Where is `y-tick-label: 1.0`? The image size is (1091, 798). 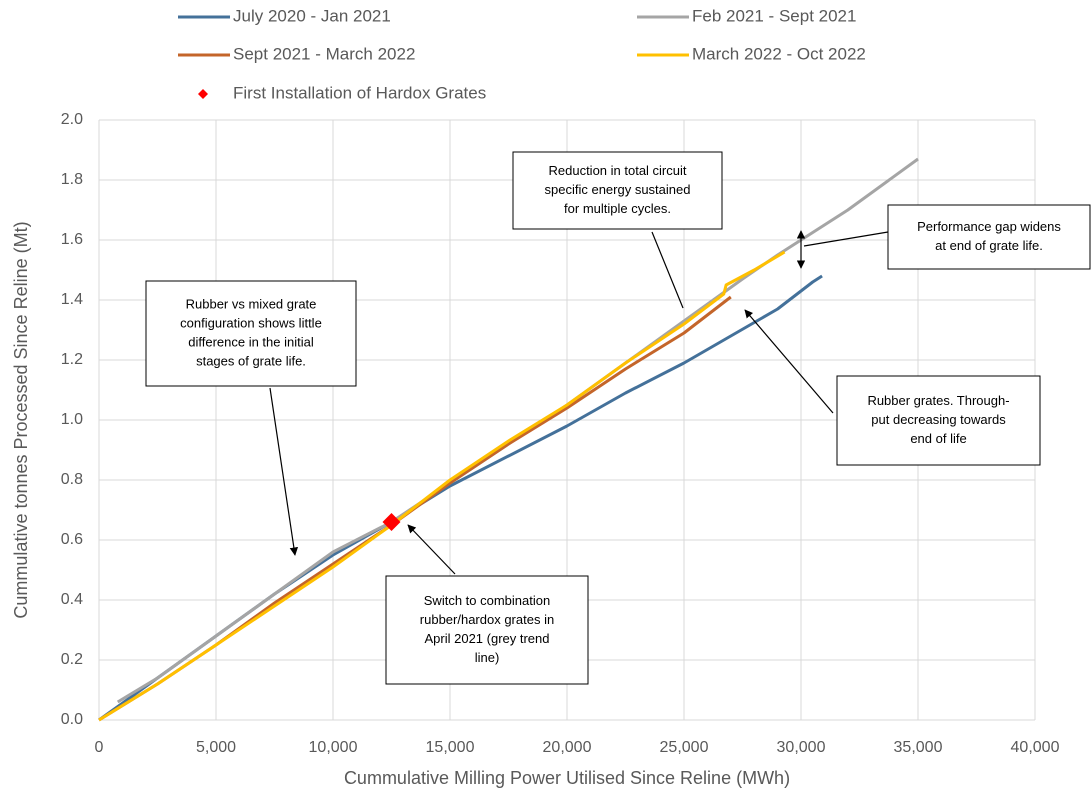
y-tick-label: 1.0 is located at coordinates (72, 419).